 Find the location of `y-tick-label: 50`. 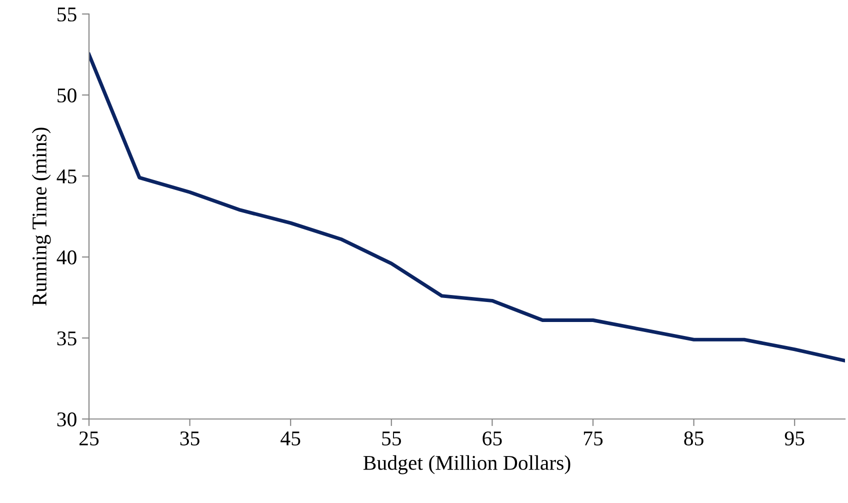

y-tick-label: 50 is located at coordinates (67, 95).